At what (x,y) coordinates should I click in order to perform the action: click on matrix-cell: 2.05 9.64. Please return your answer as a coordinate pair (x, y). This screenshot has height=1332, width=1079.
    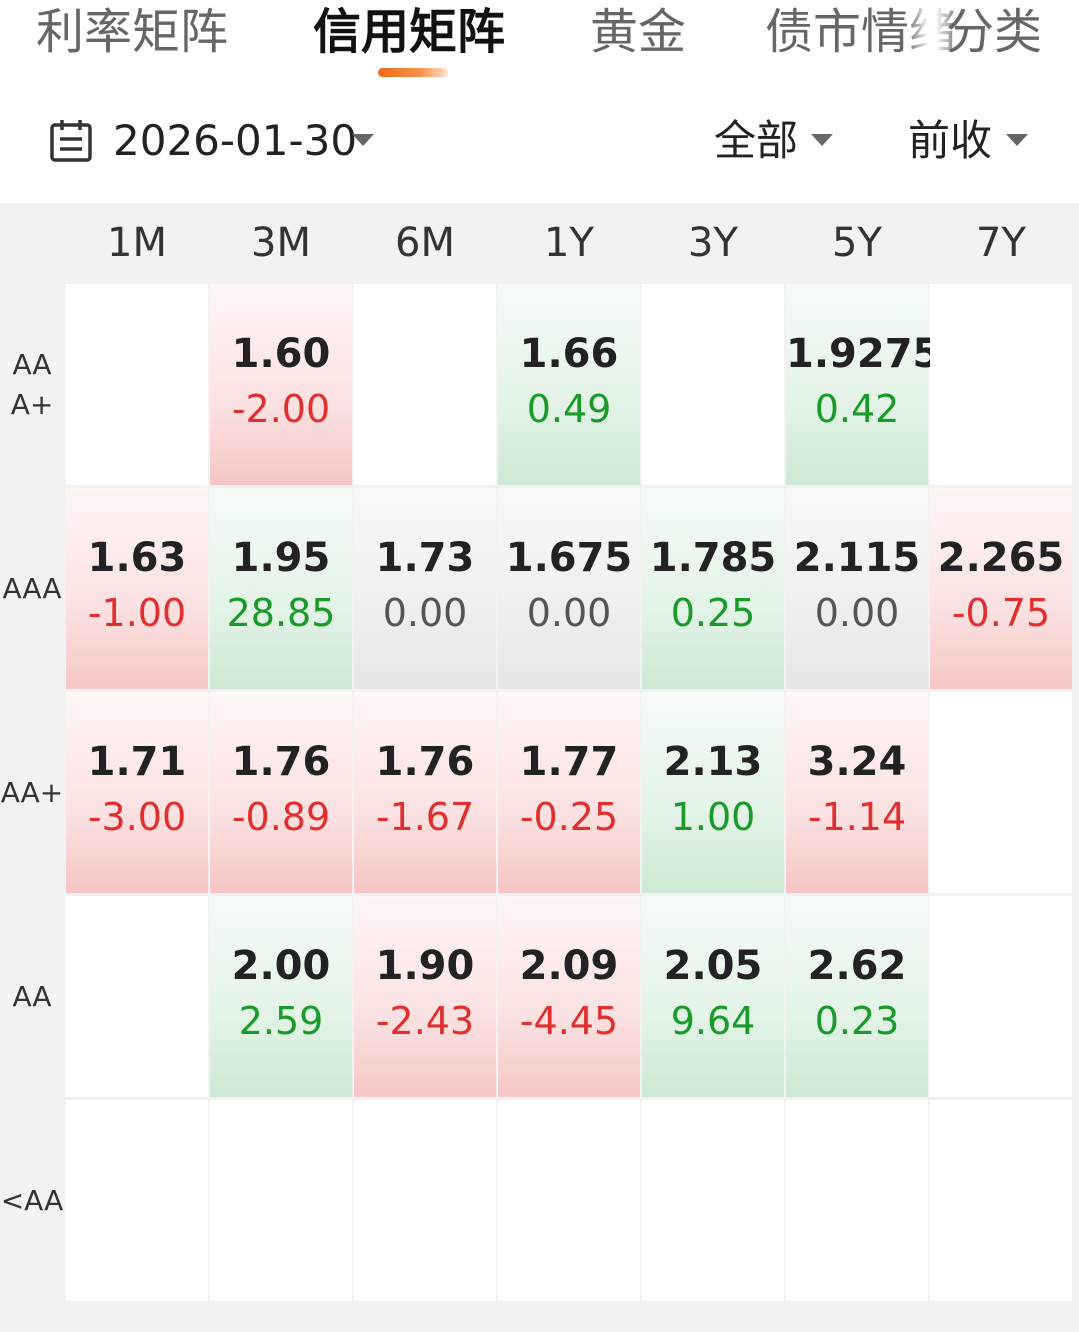
    Looking at the image, I should click on (713, 996).